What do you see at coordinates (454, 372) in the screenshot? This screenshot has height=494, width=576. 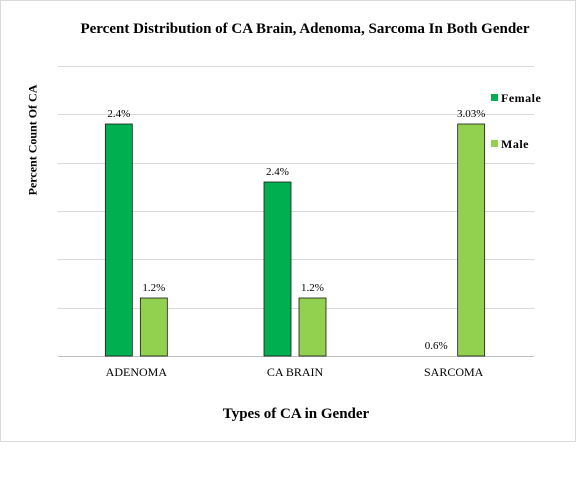 I see `x-tick-label: SARCOMA` at bounding box center [454, 372].